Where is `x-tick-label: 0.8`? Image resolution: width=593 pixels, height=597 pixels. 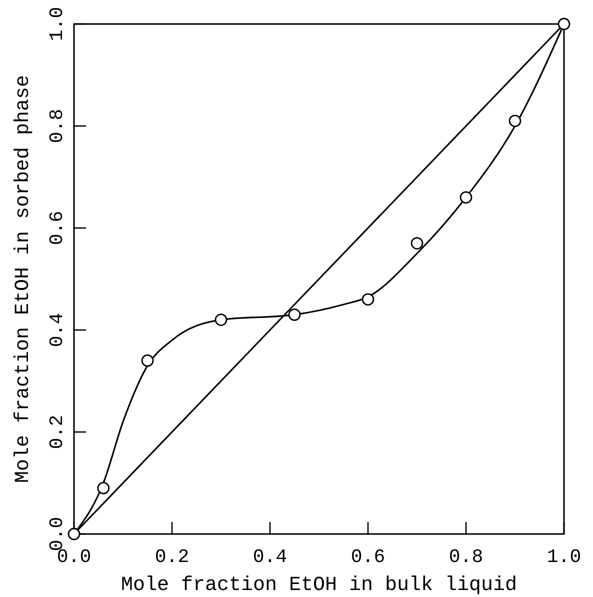
x-tick-label: 0.8 is located at coordinates (466, 557).